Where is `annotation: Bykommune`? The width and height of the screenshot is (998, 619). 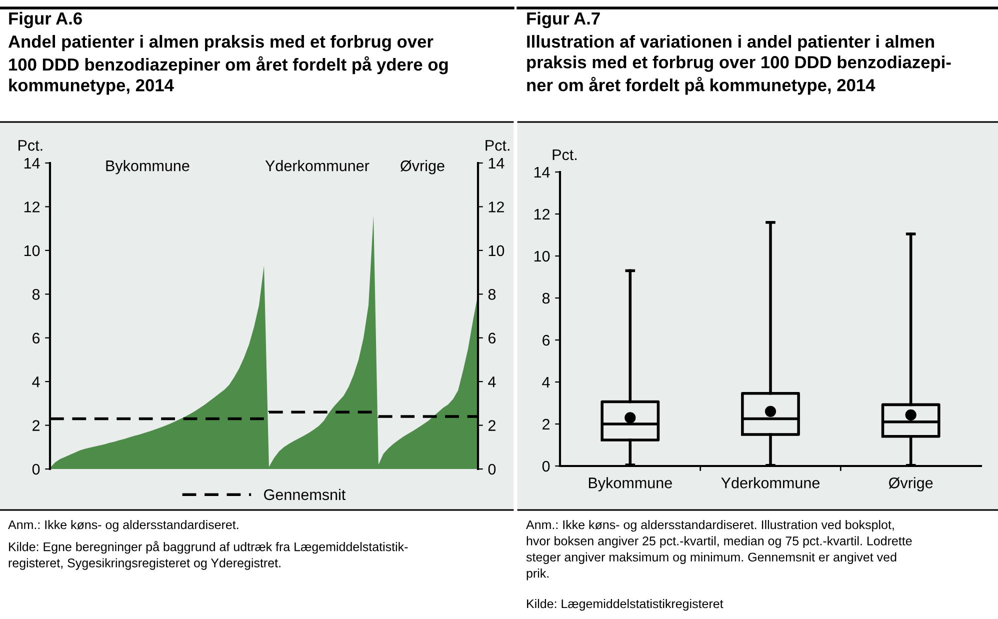
annotation: Bykommune is located at coordinates (148, 167).